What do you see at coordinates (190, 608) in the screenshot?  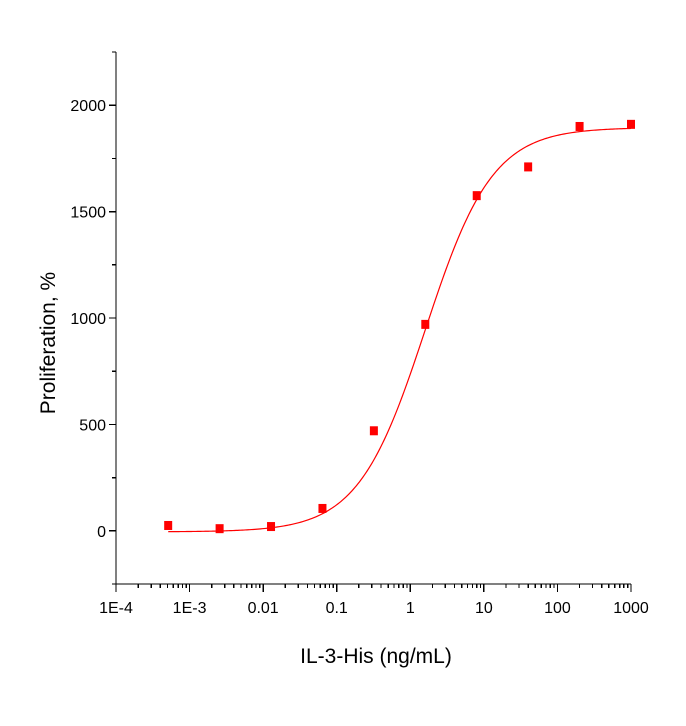 I see `x-tick-label: 1E-3` at bounding box center [190, 608].